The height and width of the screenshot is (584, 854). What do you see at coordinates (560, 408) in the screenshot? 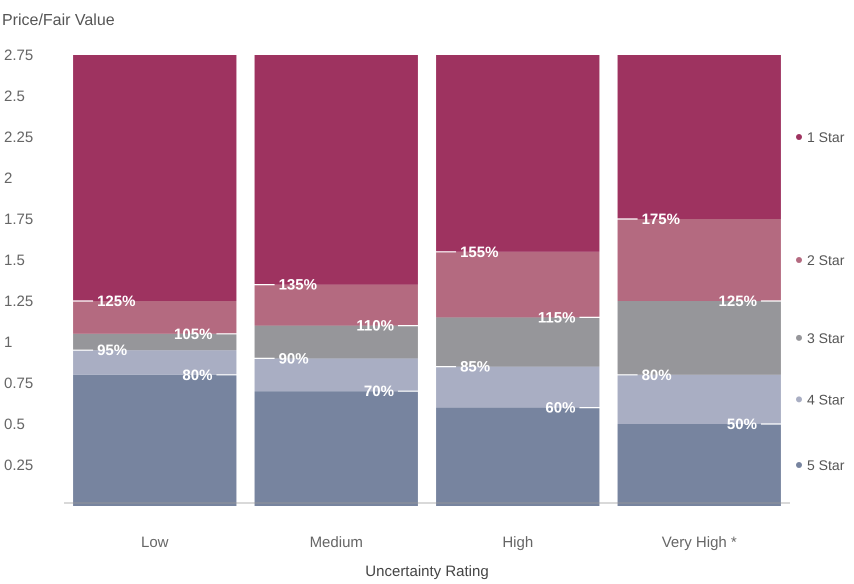
I see `annotation: 60%` at bounding box center [560, 408].